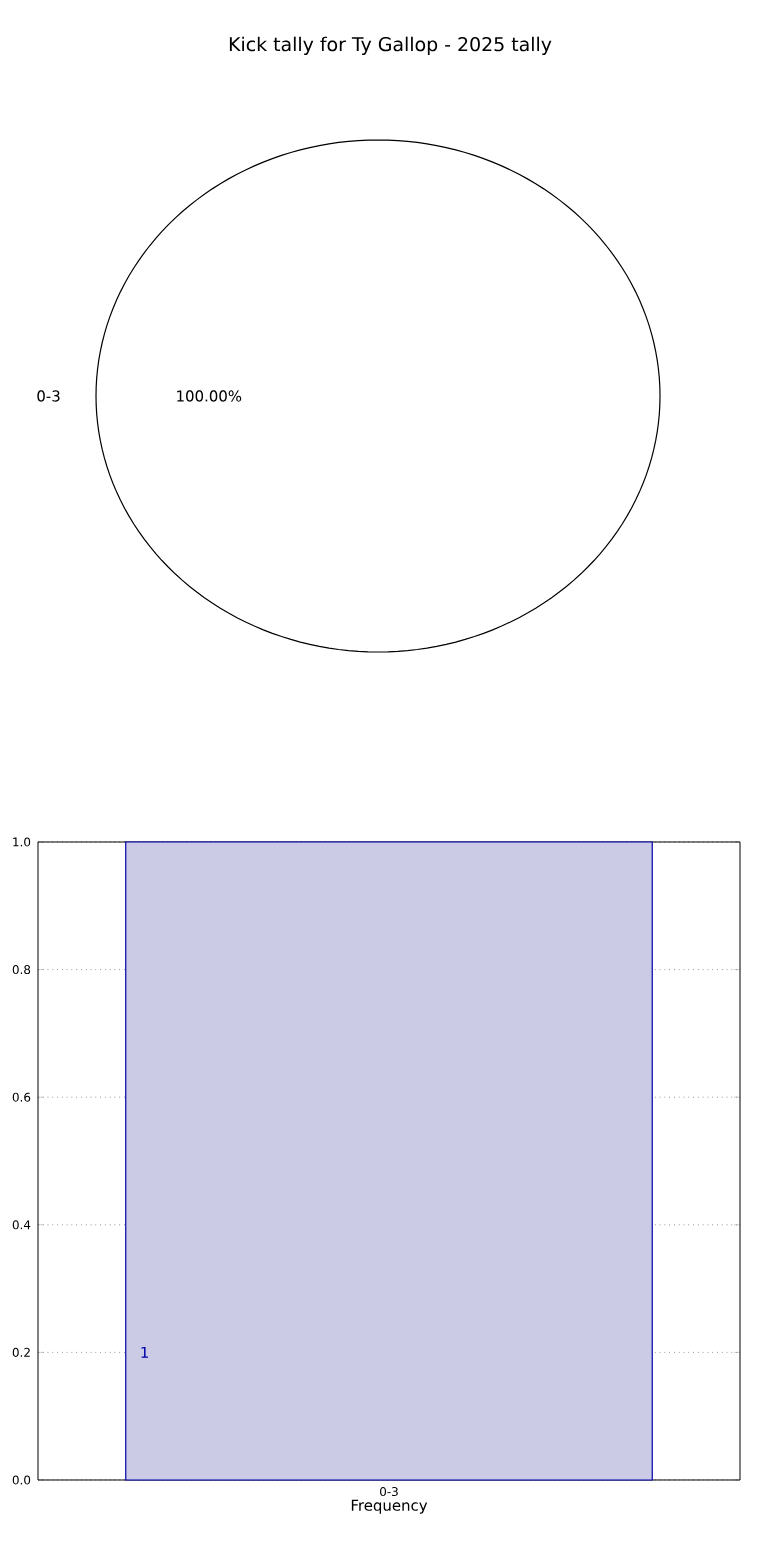 Image resolution: width=780 pixels, height=1560 pixels. I want to click on chart-title: Kick tally for Ty Gallop - 2025 tally, so click(390, 45).